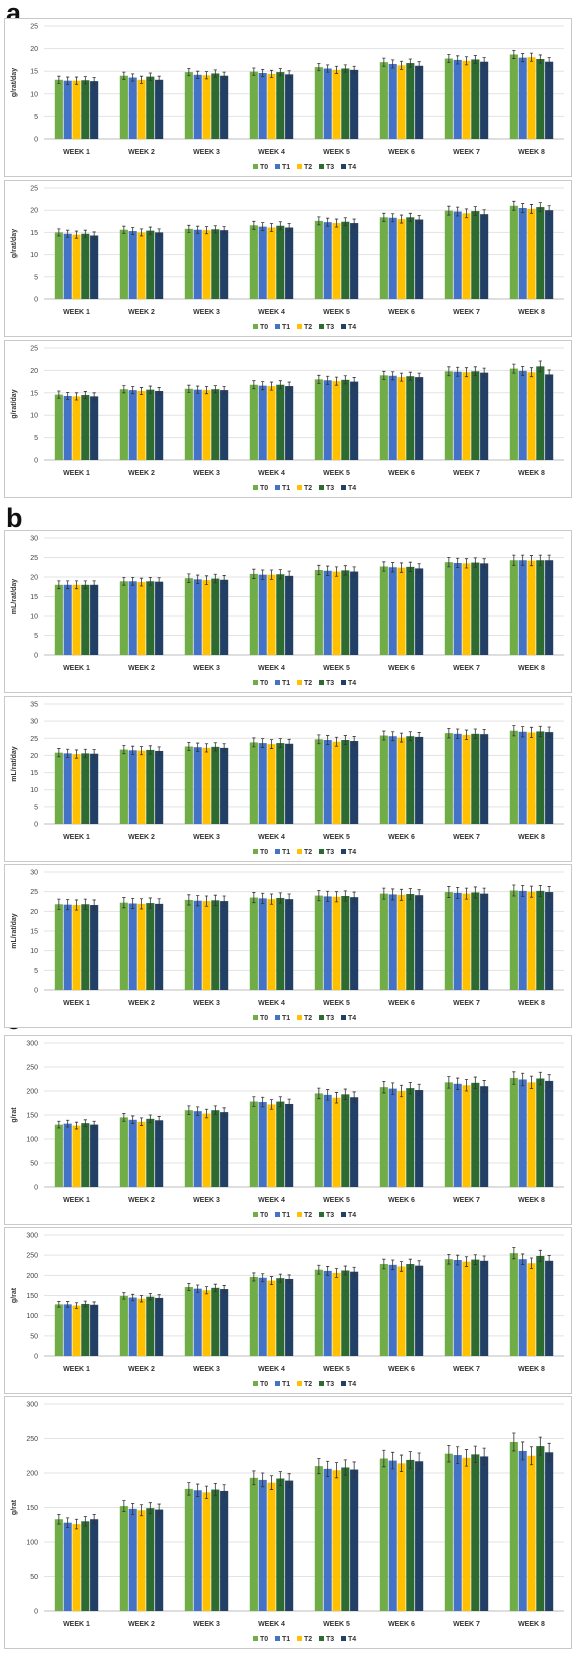 This screenshot has width=577, height=1653. I want to click on y-tick-label: 5, so click(36, 807).